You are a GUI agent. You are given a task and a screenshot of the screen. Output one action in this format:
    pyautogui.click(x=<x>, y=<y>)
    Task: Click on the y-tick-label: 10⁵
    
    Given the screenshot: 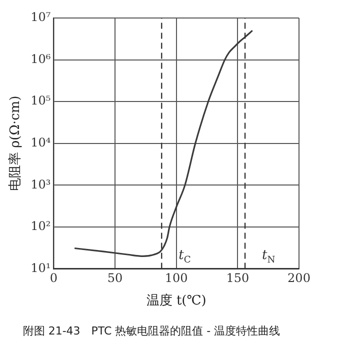 What is the action you would take?
    pyautogui.click(x=40, y=101)
    